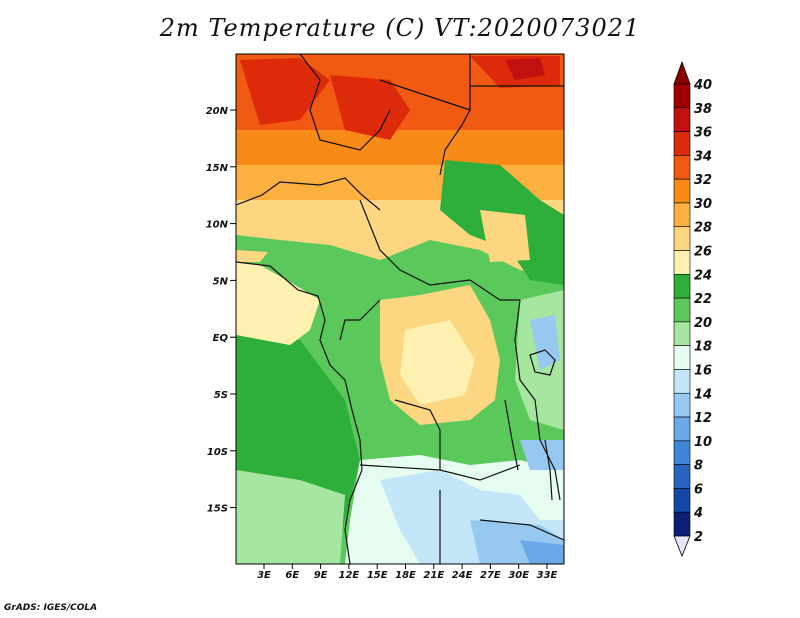 The width and height of the screenshot is (800, 618). Describe the element at coordinates (703, 228) in the screenshot. I see `colorbar-label: 28` at that location.